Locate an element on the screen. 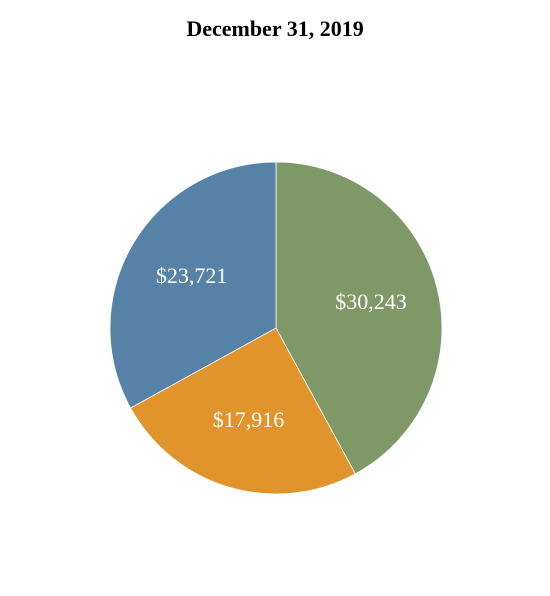 This screenshot has width=550, height=596. slice-value-label-2: $23,721 is located at coordinates (192, 275).